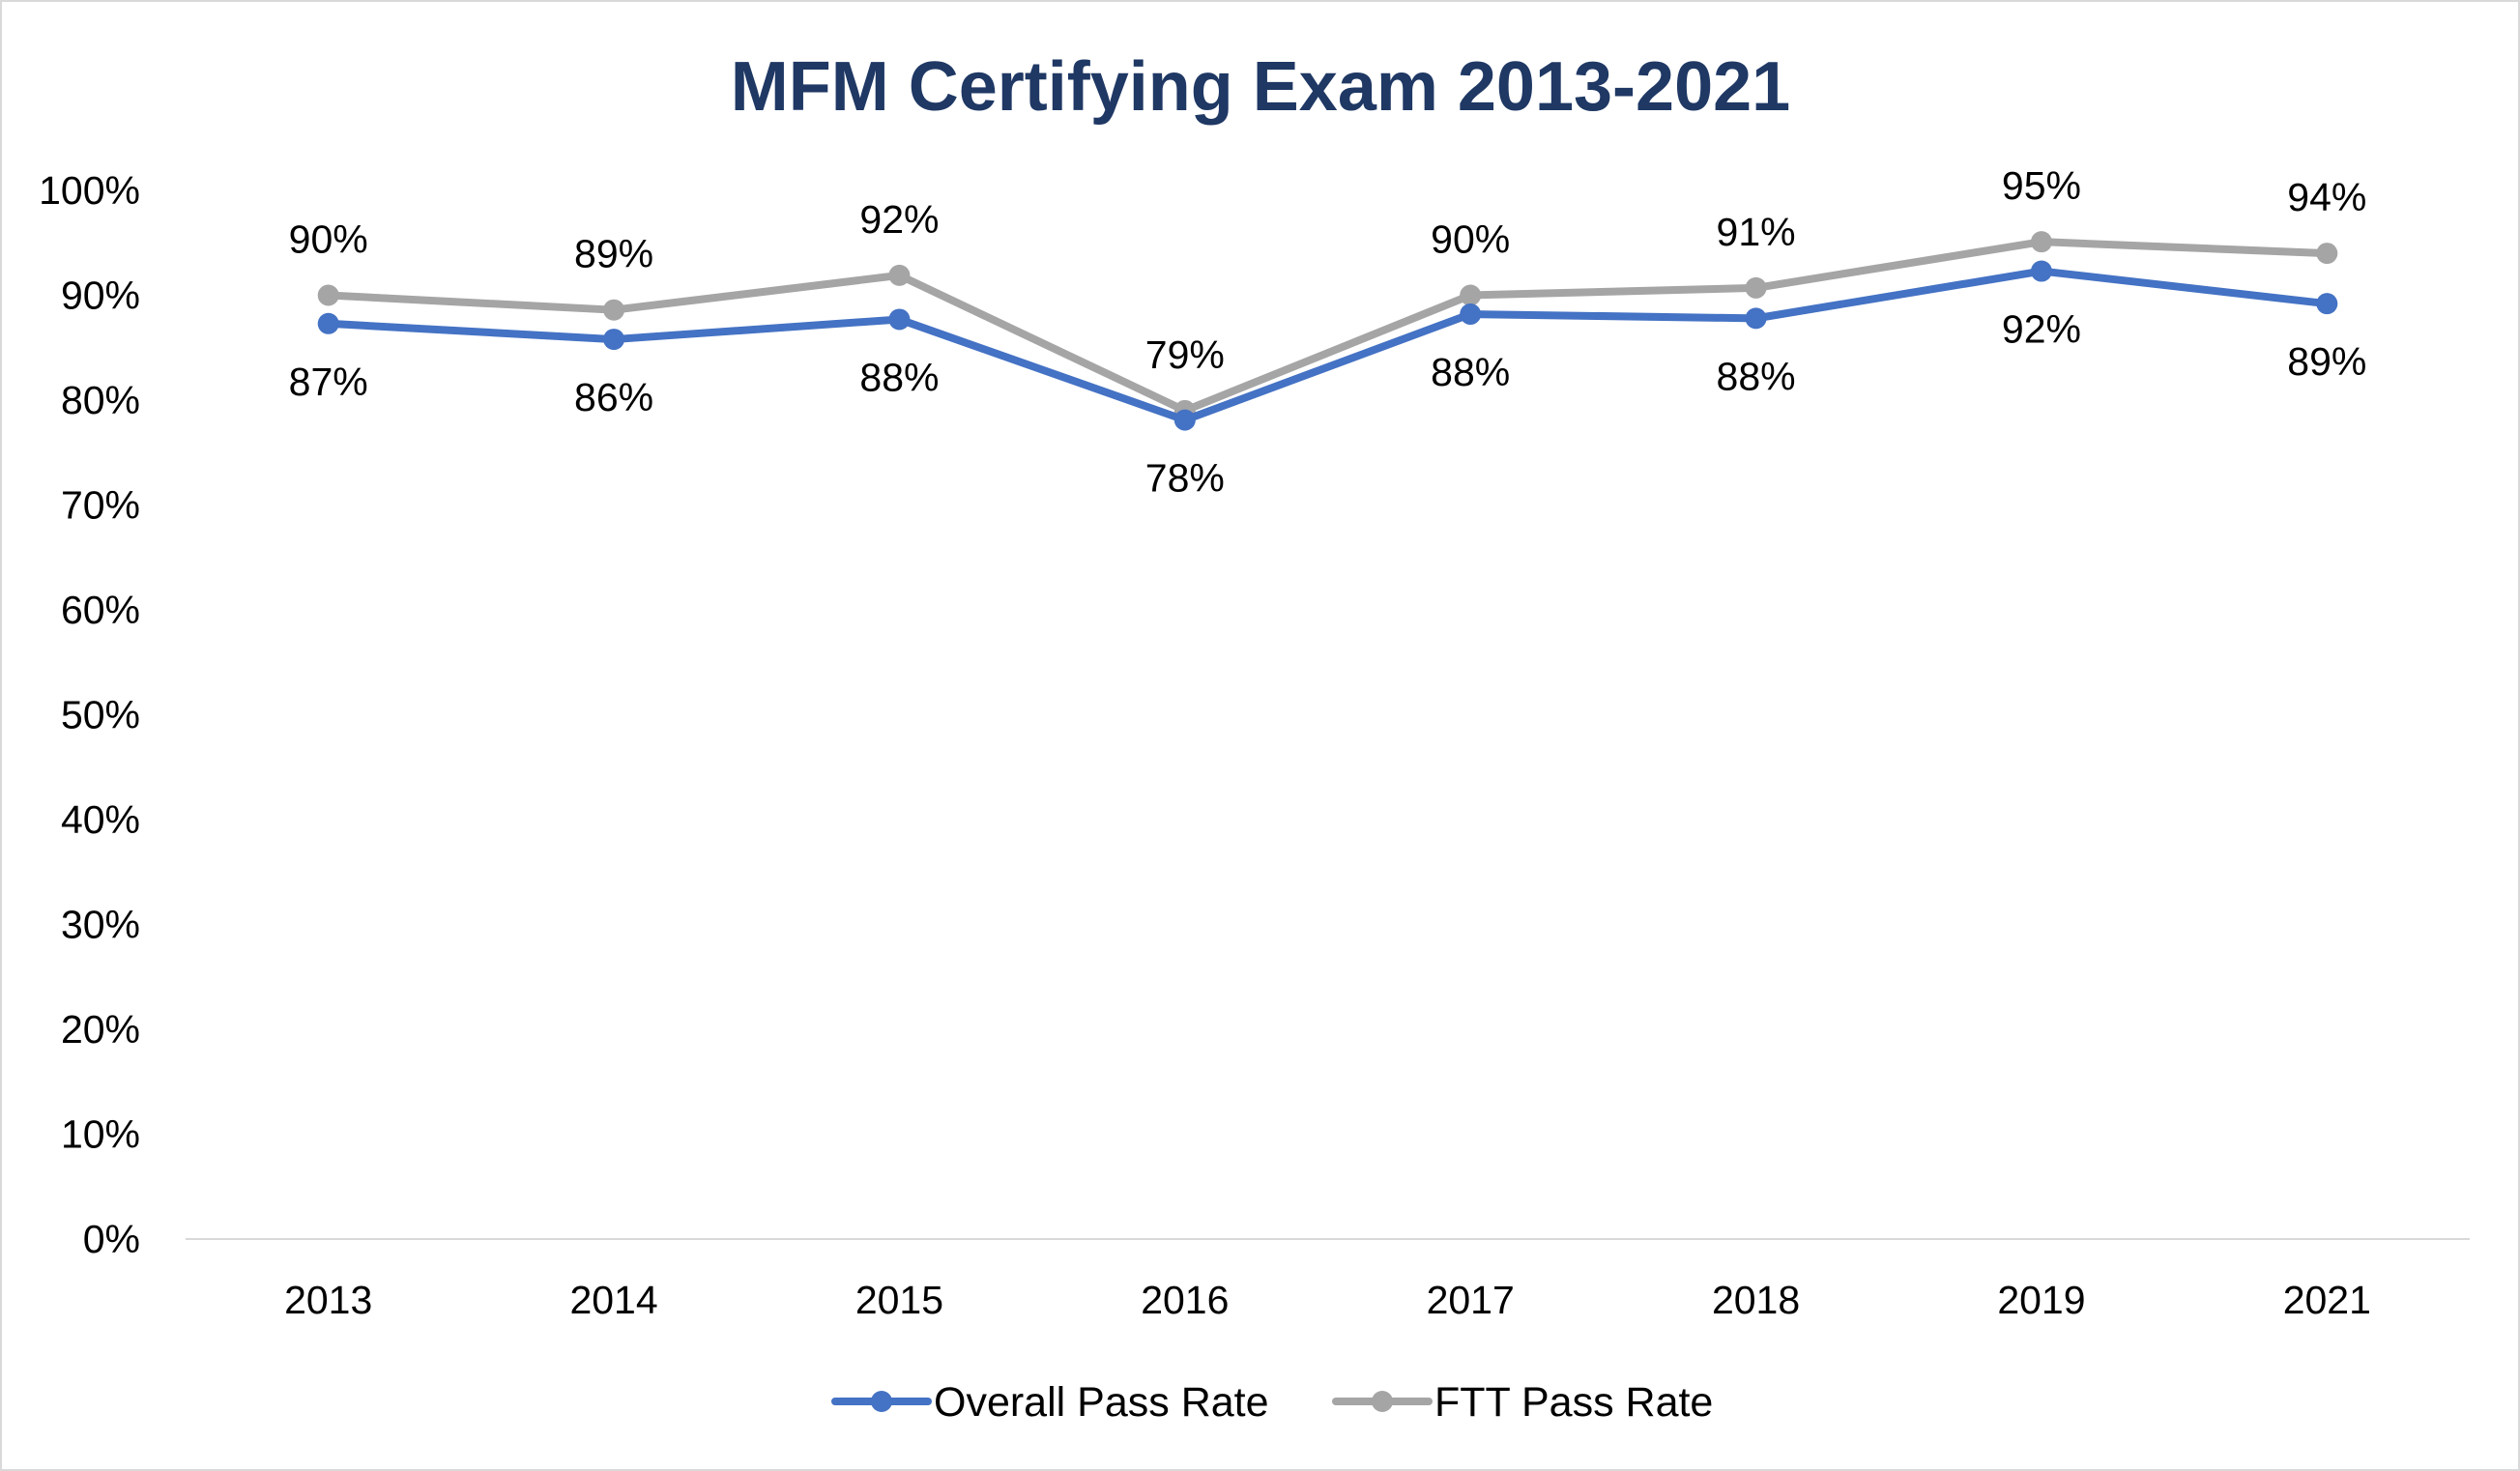 The image size is (2520, 1471). I want to click on y-axis: 0% 10% 20% 30% 40% 50% 60% 70% 80% 90% 100%, so click(90, 715).